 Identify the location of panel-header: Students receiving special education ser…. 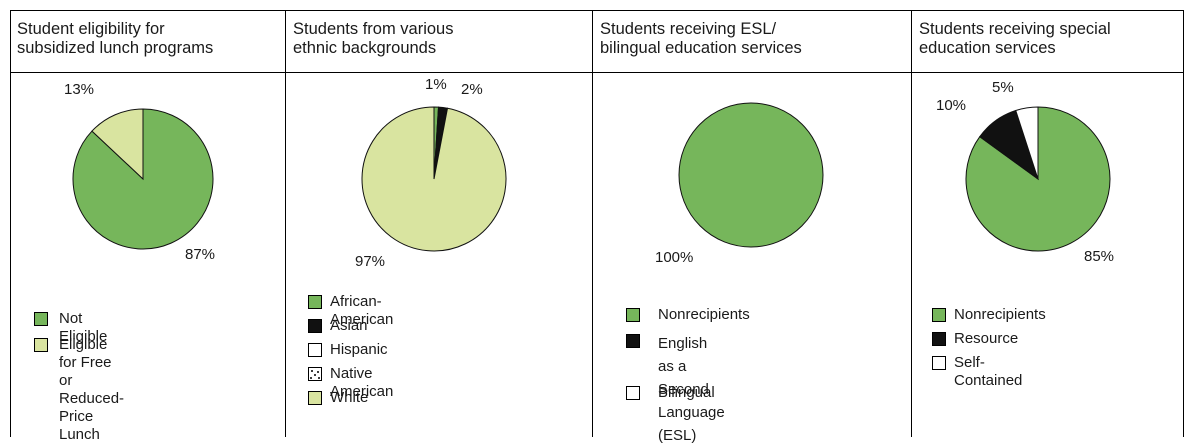
(1048, 41).